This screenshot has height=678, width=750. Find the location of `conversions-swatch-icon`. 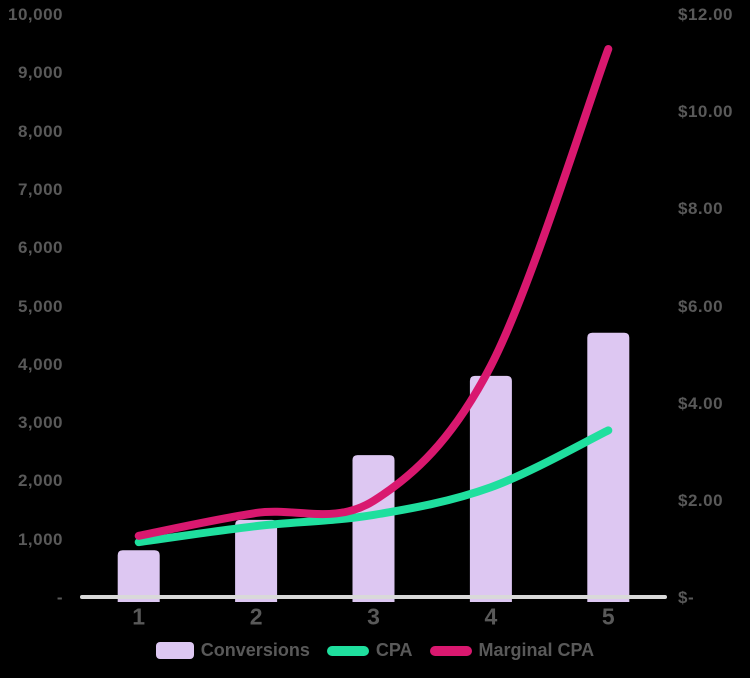

conversions-swatch-icon is located at coordinates (174, 650).